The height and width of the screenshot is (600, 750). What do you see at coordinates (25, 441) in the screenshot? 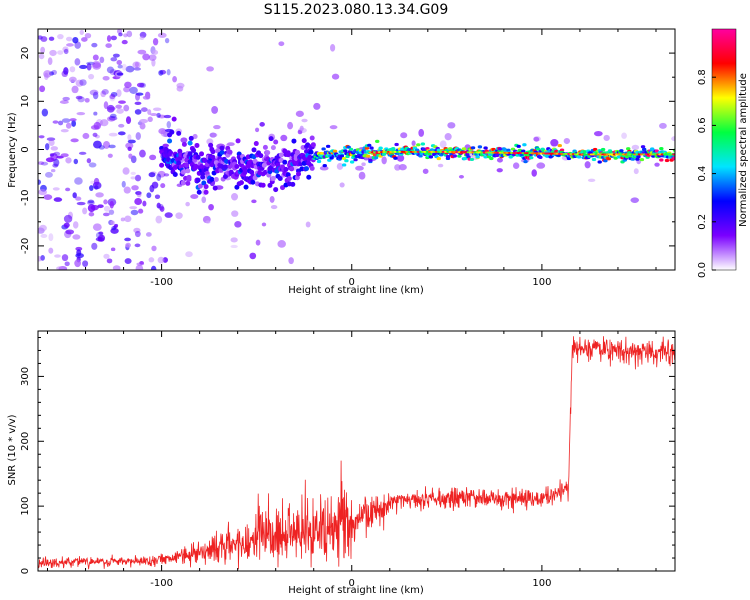
I see `y-tick-label: 200` at bounding box center [25, 441].